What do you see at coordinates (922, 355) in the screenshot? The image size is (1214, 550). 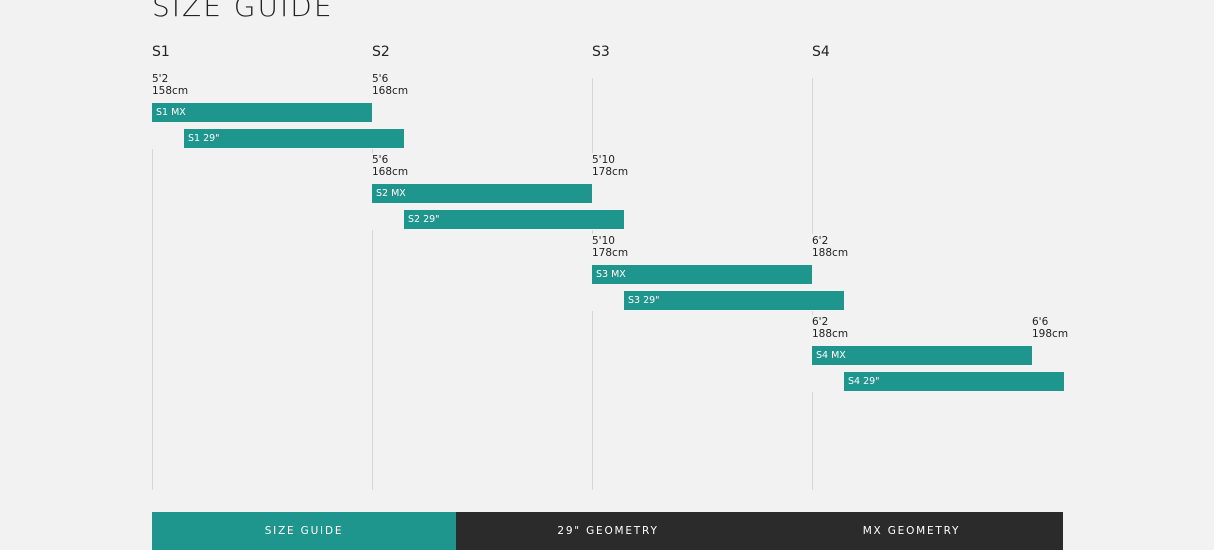 I see `size-bar: S4 MX` at bounding box center [922, 355].